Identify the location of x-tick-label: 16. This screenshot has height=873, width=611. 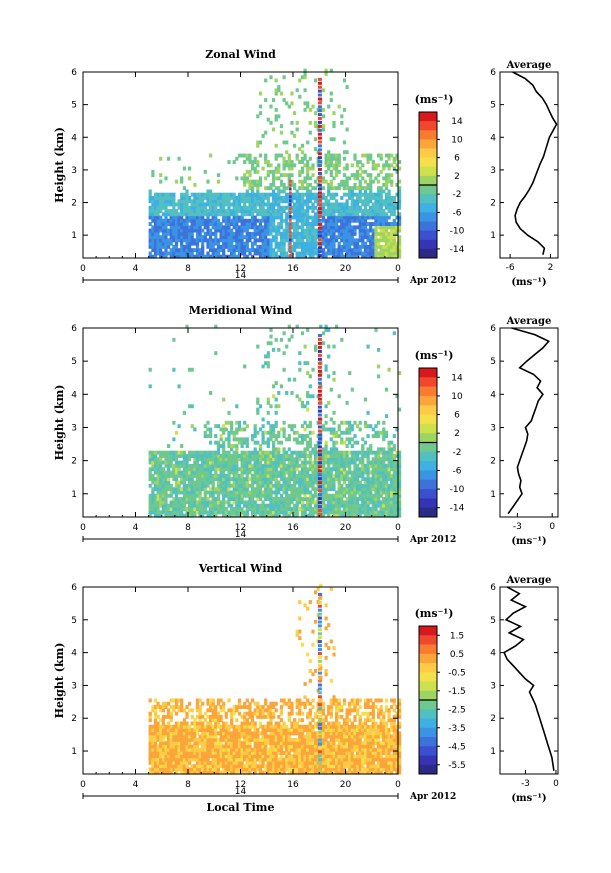
(293, 269).